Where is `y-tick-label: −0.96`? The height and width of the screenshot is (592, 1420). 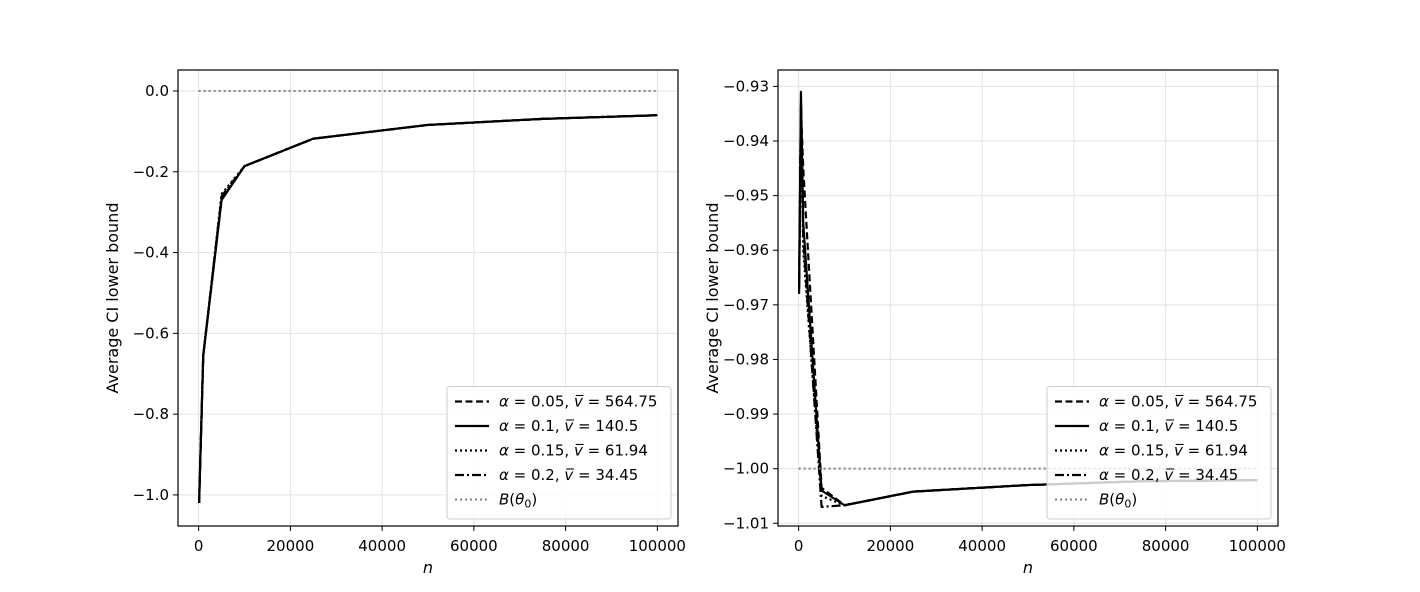 y-tick-label: −0.96 is located at coordinates (746, 250).